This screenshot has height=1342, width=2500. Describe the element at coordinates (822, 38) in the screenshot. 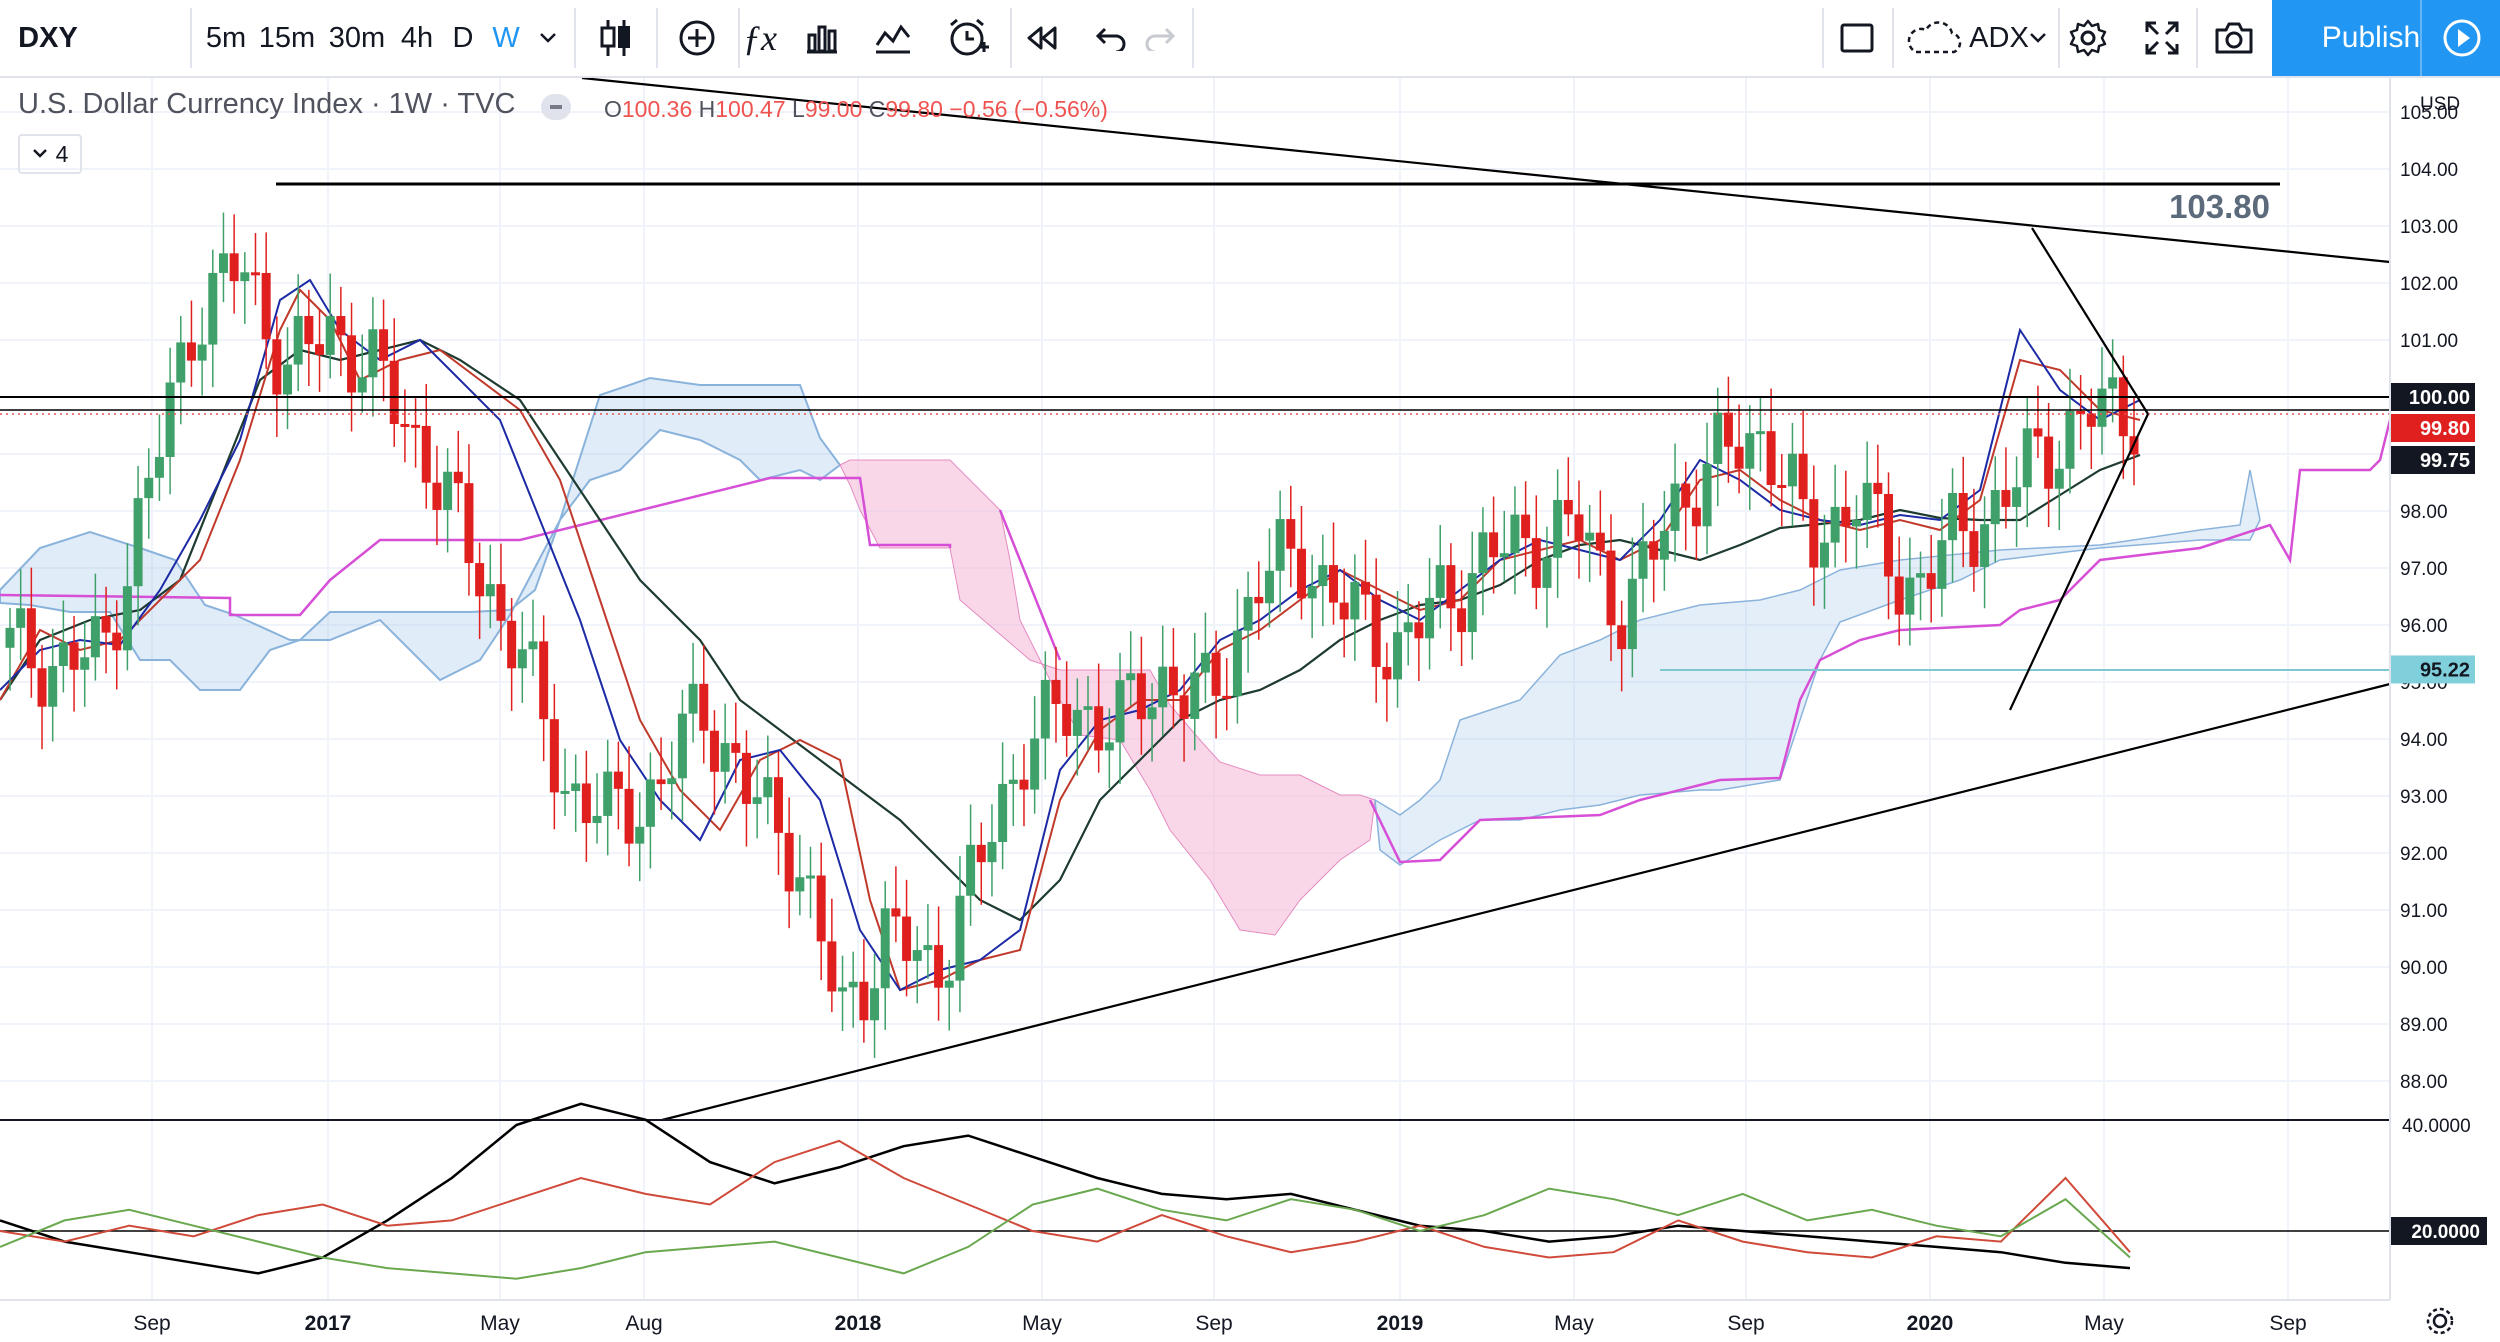

I see `templates-icon` at that location.